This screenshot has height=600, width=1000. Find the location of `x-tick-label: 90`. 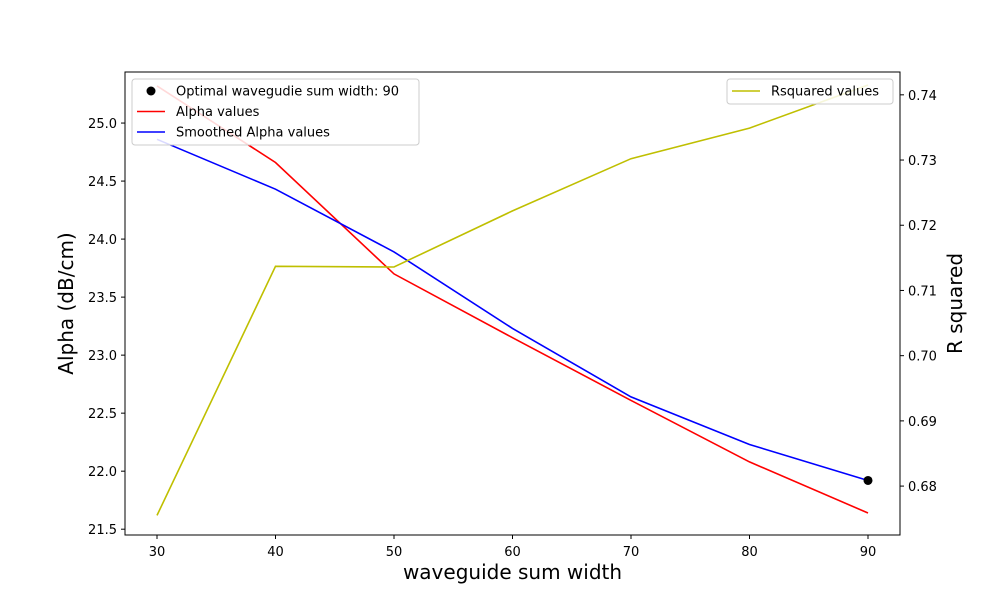

x-tick-label: 90 is located at coordinates (868, 552).